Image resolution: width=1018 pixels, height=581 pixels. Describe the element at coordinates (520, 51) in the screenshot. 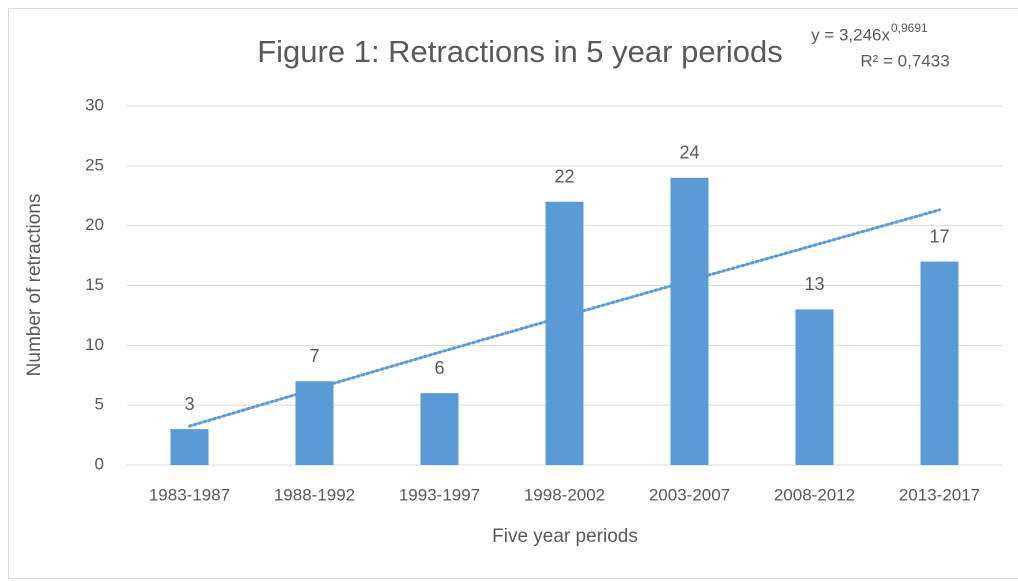

I see `chart-title: Figure 1: Retractions in 5 year periods` at that location.